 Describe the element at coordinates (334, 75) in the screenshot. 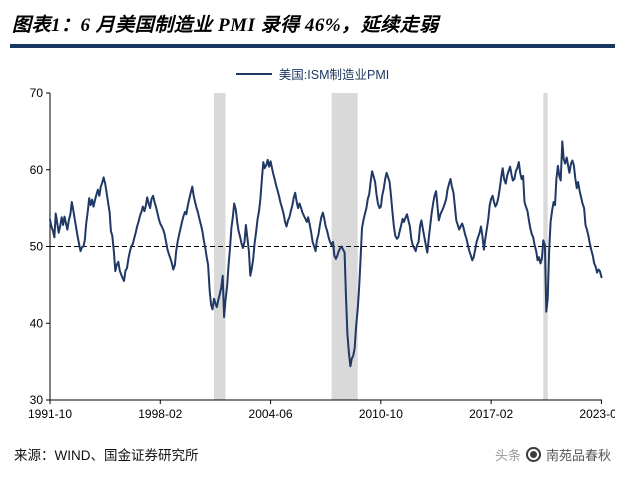

I see `legend-label: 美国:ISM制造业PMI` at that location.